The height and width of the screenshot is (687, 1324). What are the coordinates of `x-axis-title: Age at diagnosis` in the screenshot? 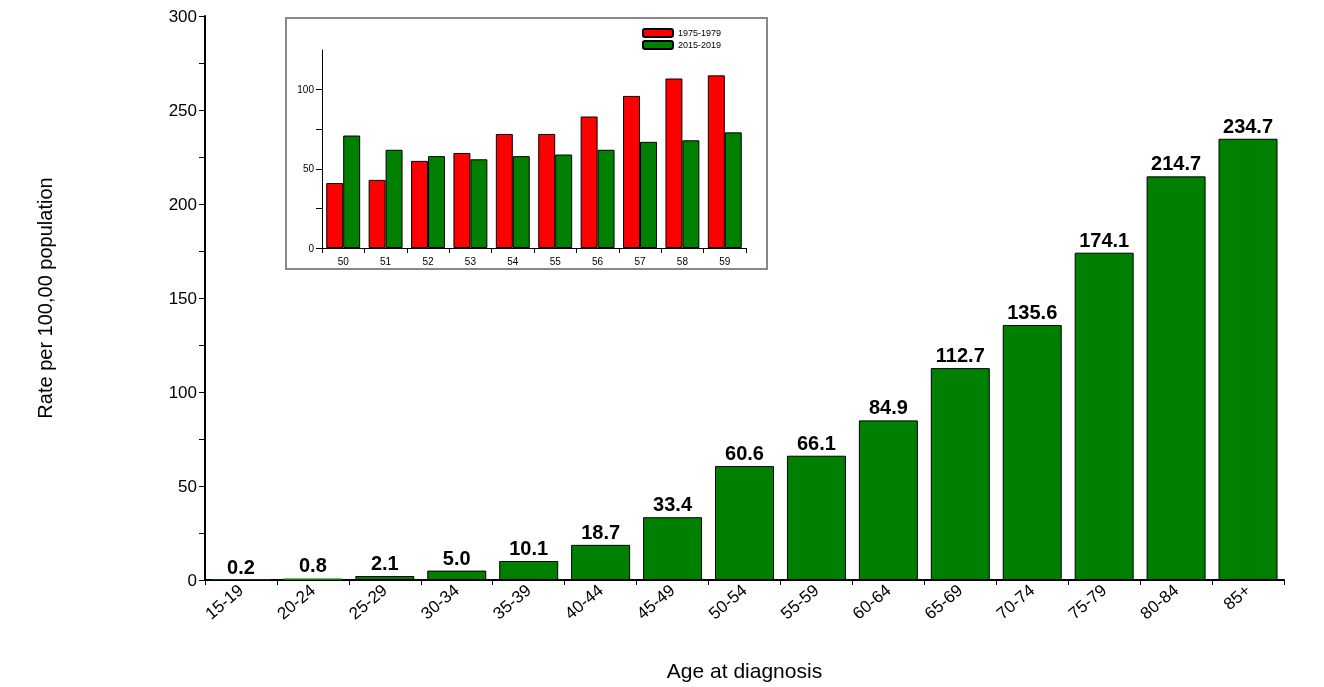 It's located at (744, 670).